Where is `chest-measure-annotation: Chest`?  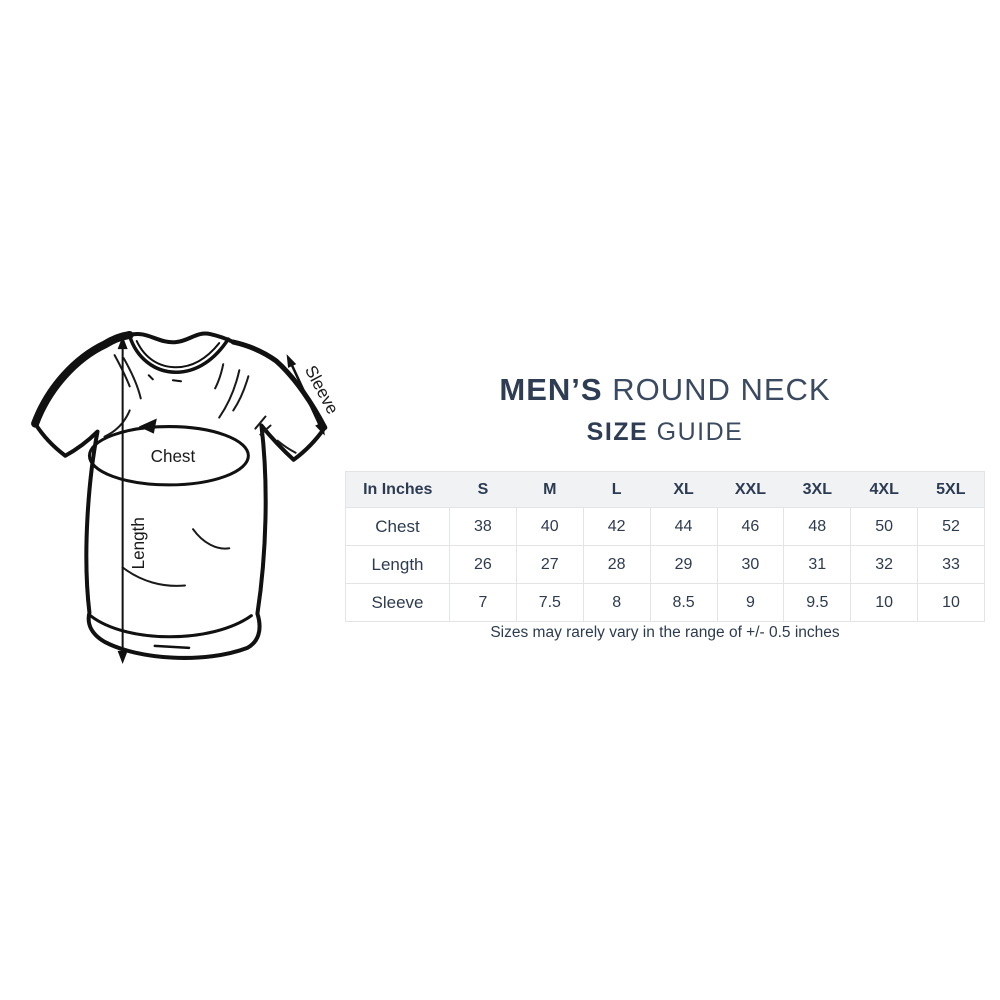 chest-measure-annotation: Chest is located at coordinates (168, 452).